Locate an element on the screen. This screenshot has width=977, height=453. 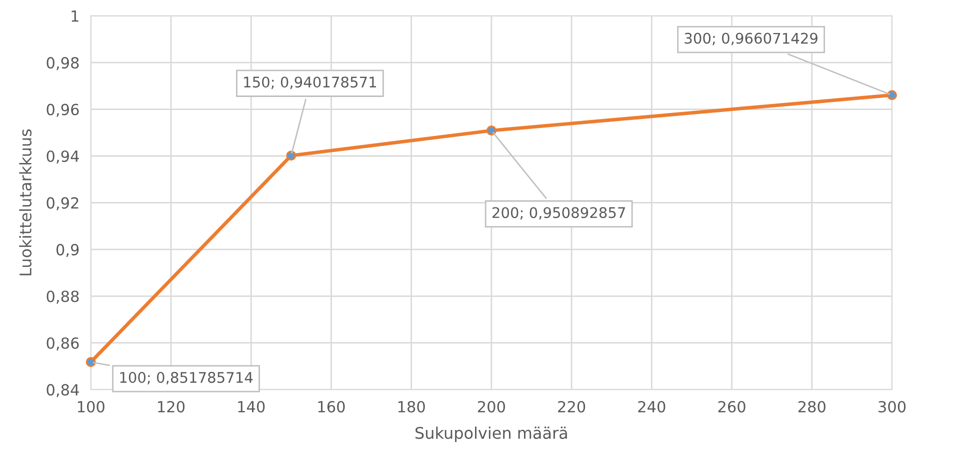
x-tick-label: 100 is located at coordinates (91, 406).